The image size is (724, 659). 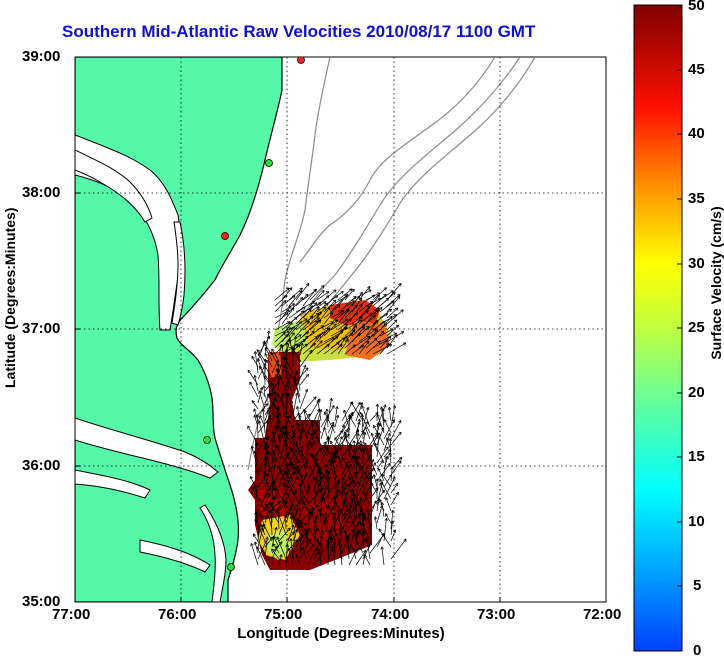 What do you see at coordinates (41, 465) in the screenshot?
I see `y-tick-label: 36:00` at bounding box center [41, 465].